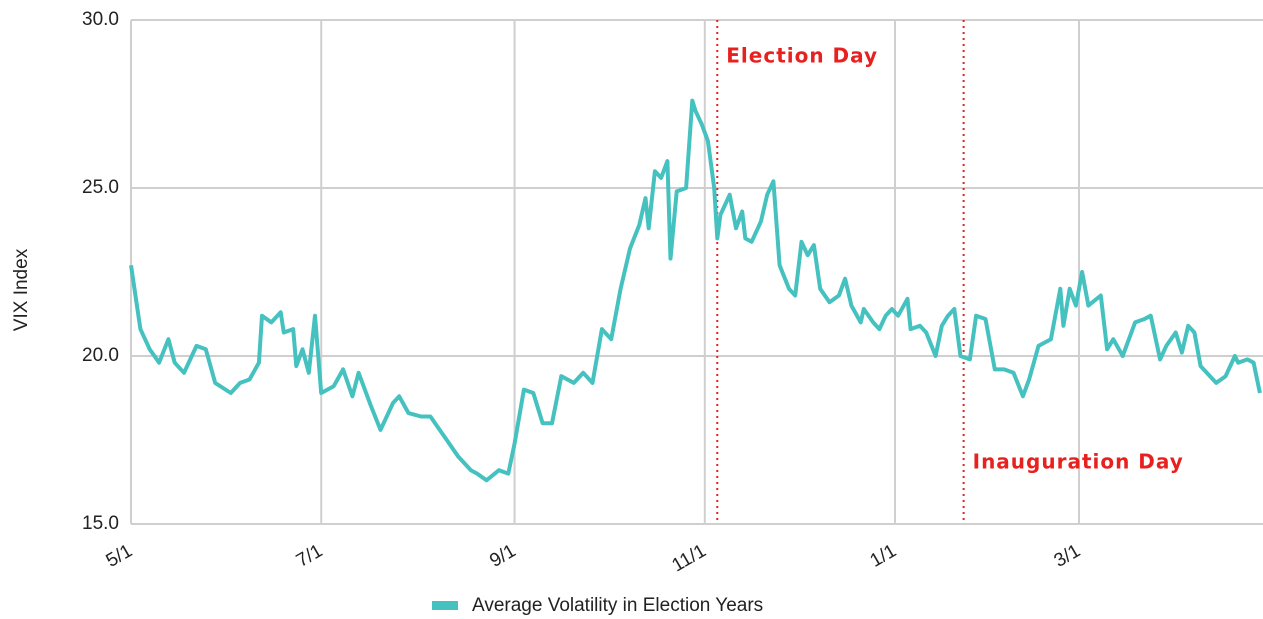 The image size is (1263, 619). Describe the element at coordinates (21, 289) in the screenshot. I see `y-axis-label: VIX Index` at that location.